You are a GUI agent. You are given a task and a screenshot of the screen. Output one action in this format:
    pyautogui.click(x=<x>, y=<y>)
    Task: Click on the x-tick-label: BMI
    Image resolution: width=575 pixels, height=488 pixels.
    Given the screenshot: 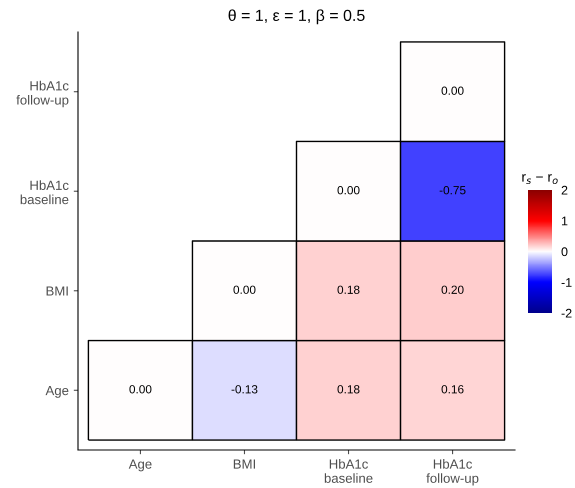 What is the action you would take?
    pyautogui.click(x=244, y=464)
    